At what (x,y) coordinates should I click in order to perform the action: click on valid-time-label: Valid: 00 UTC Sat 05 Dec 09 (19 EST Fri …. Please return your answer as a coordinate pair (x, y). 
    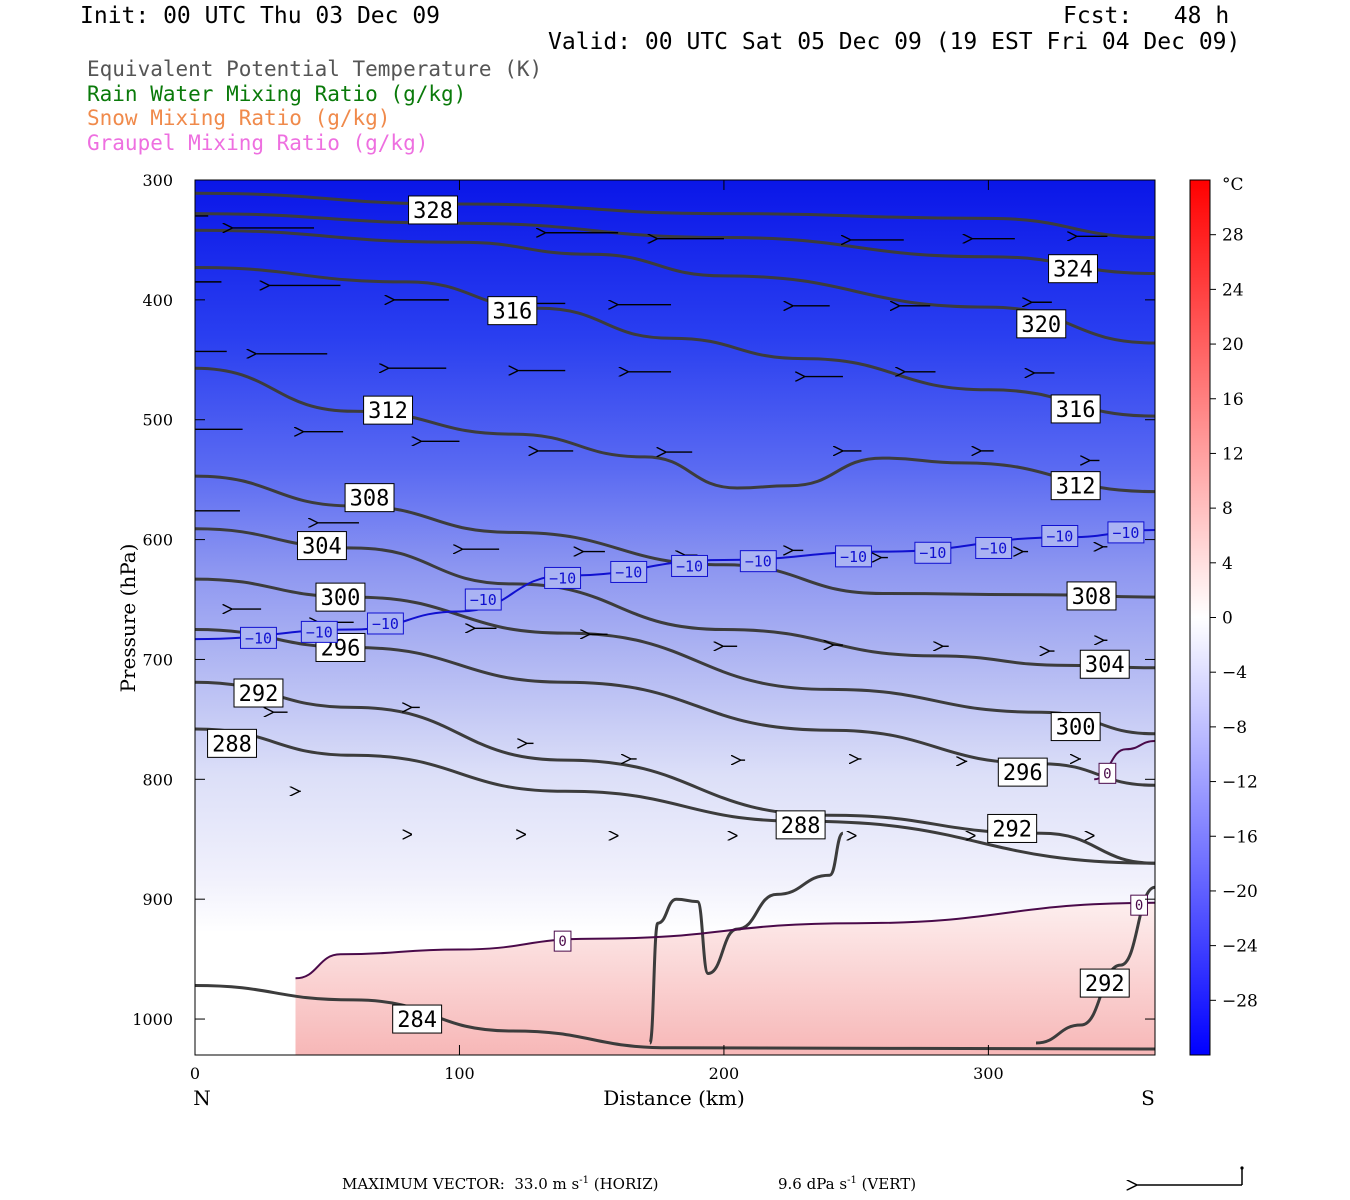
    Looking at the image, I should click on (894, 42).